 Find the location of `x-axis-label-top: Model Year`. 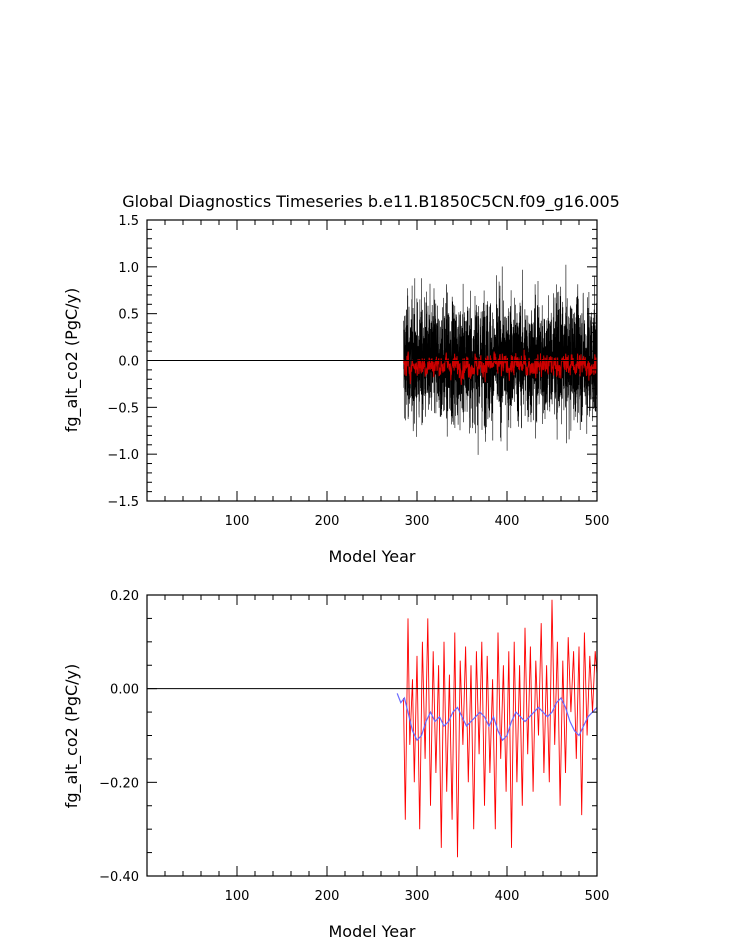

x-axis-label-top: Model Year is located at coordinates (372, 556).